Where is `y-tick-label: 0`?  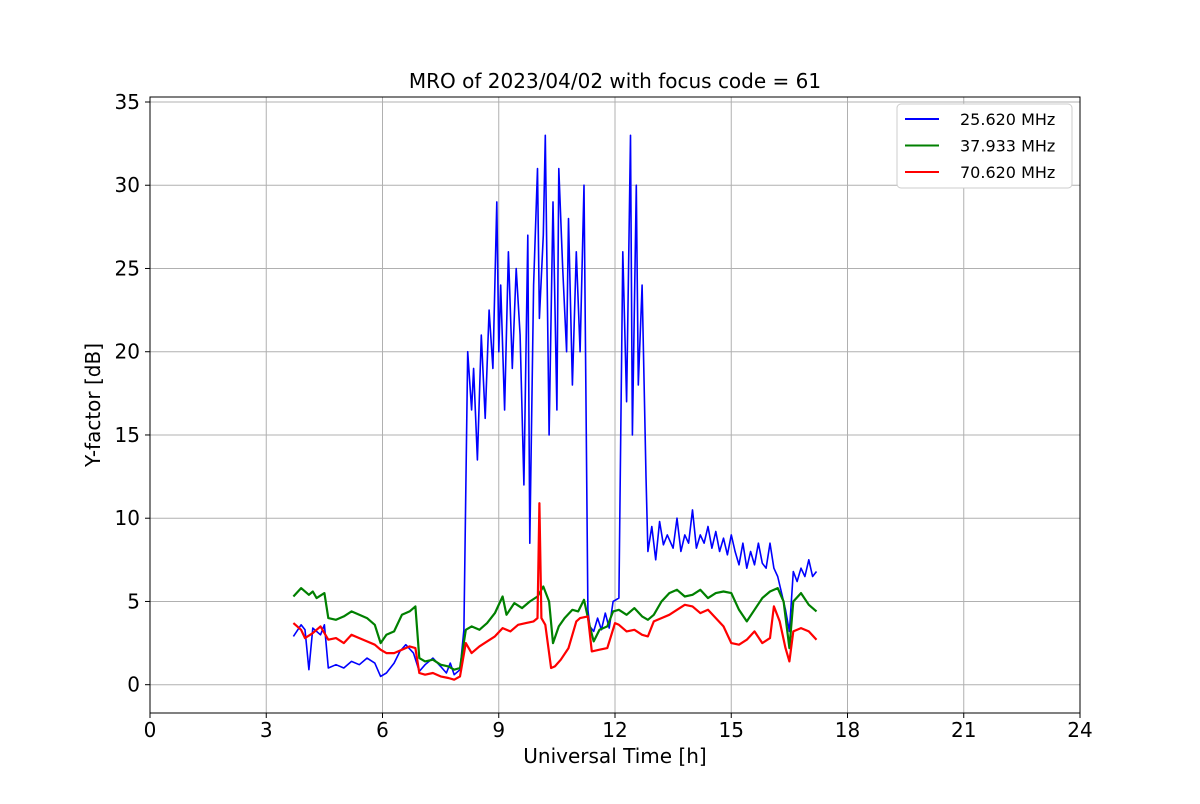
y-tick-label: 0 is located at coordinates (133, 685).